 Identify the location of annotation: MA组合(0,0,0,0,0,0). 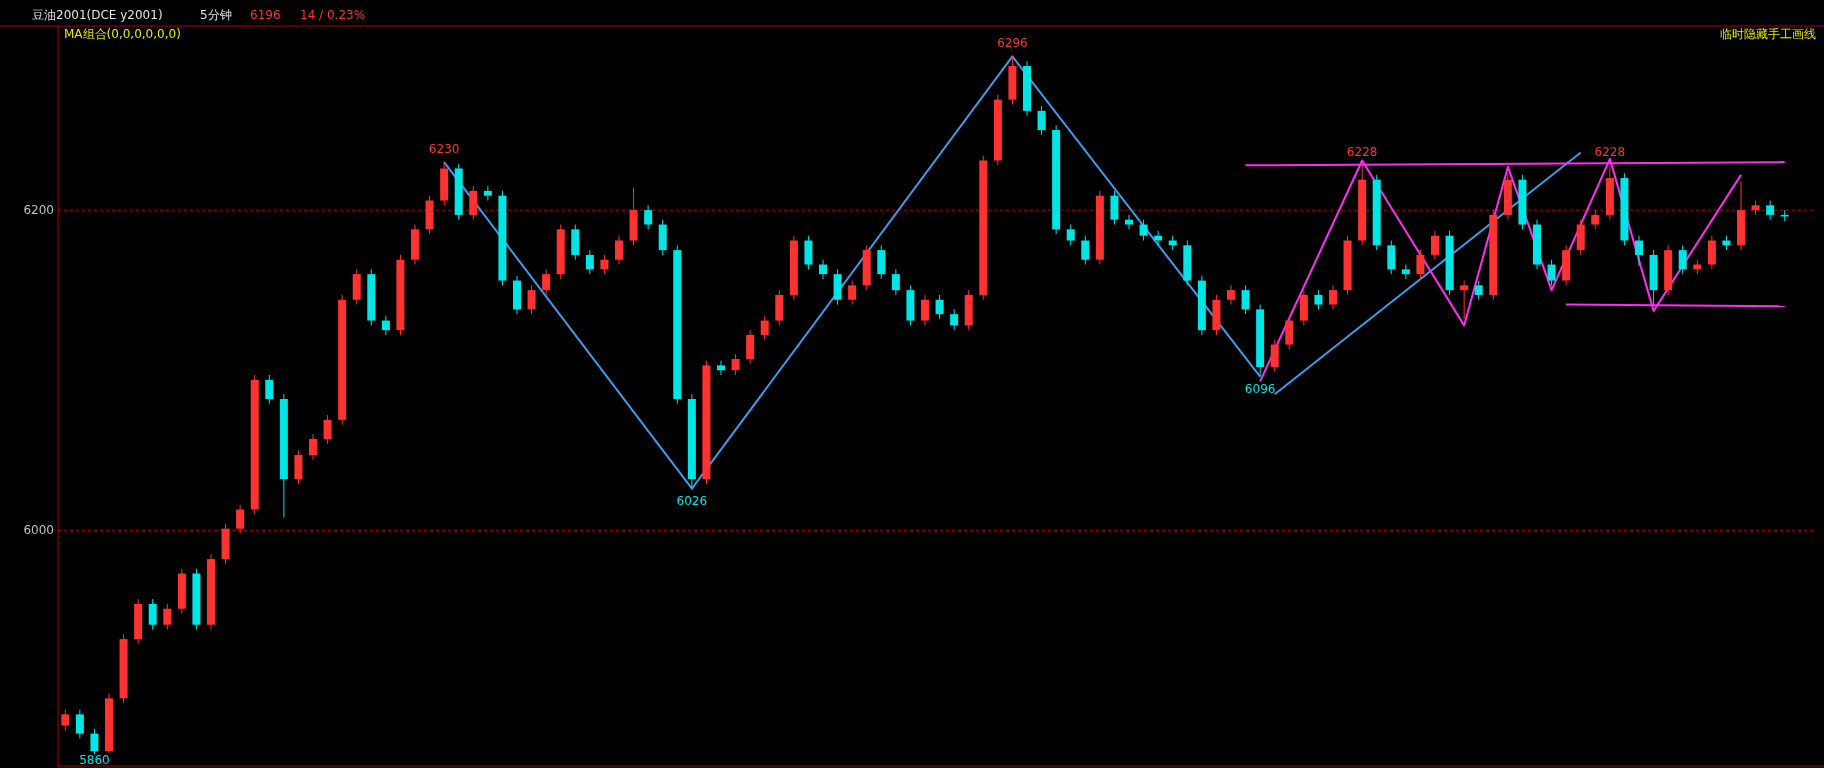
(122, 34).